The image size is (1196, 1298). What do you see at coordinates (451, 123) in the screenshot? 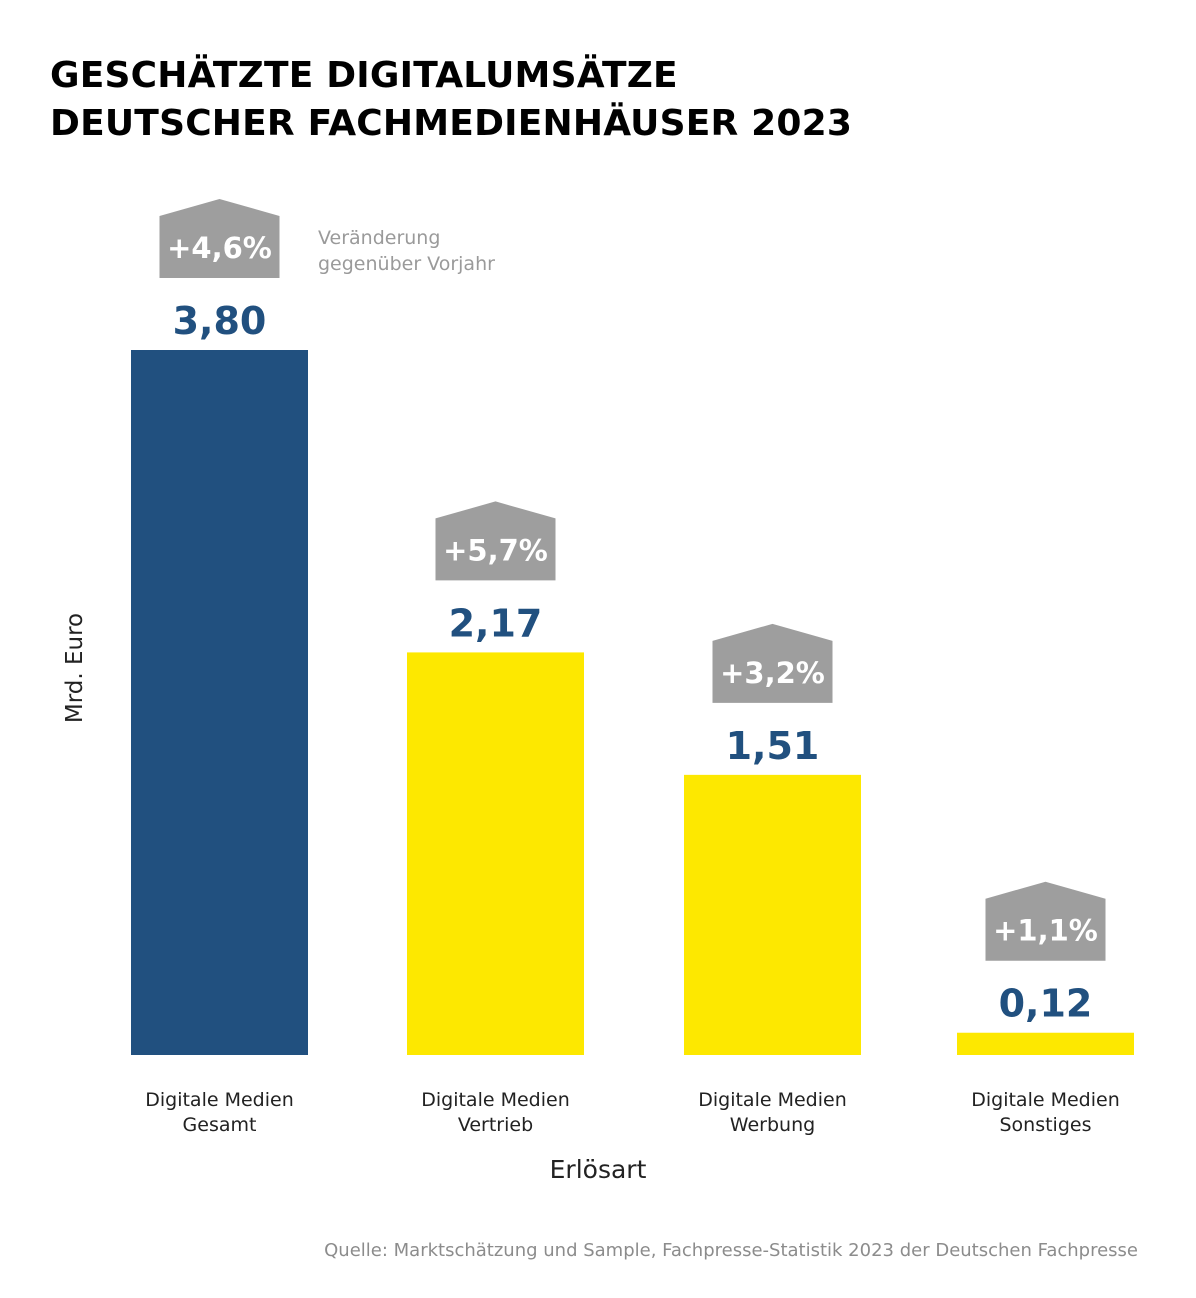
I see `chart-title-line-2: DEUTSCHER FACHMEDIENHÄUSER 2023` at bounding box center [451, 123].